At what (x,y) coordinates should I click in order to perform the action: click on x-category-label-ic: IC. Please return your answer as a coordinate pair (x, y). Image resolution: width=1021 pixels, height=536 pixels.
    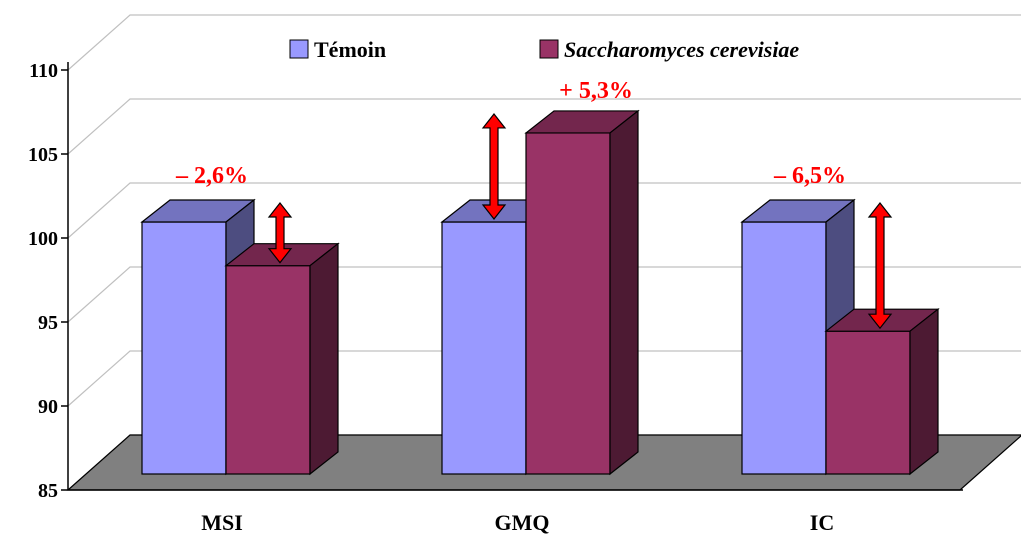
    Looking at the image, I should click on (822, 522).